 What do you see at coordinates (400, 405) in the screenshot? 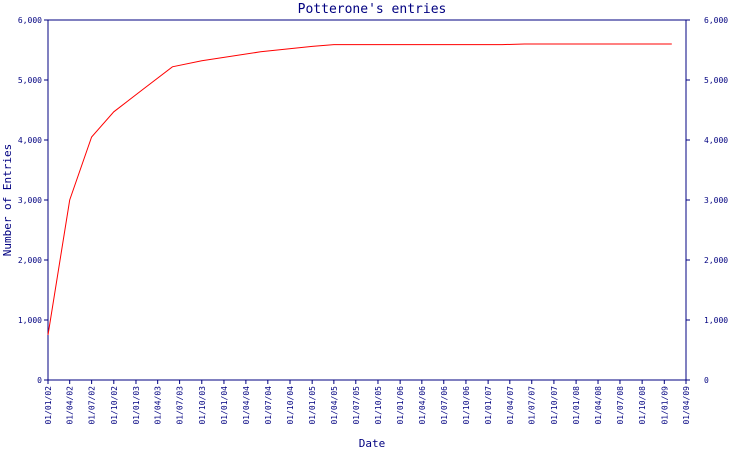
I see `x-tick-label: 01/01/06` at bounding box center [400, 405].